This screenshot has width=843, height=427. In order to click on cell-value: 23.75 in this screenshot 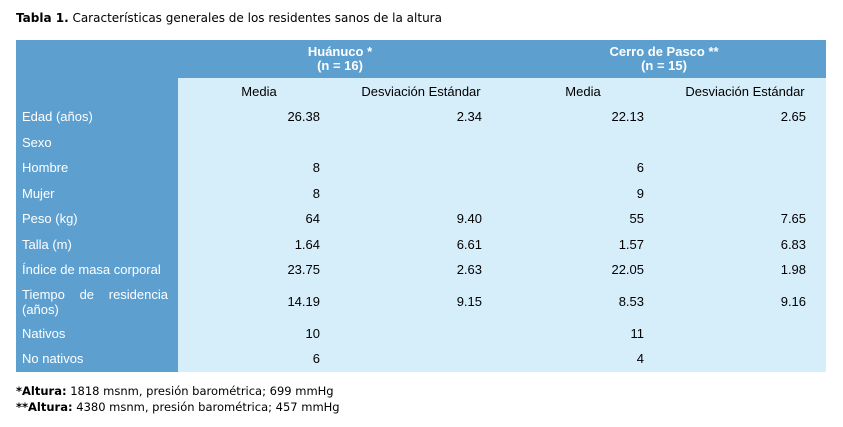, I will do `click(259, 270)`.